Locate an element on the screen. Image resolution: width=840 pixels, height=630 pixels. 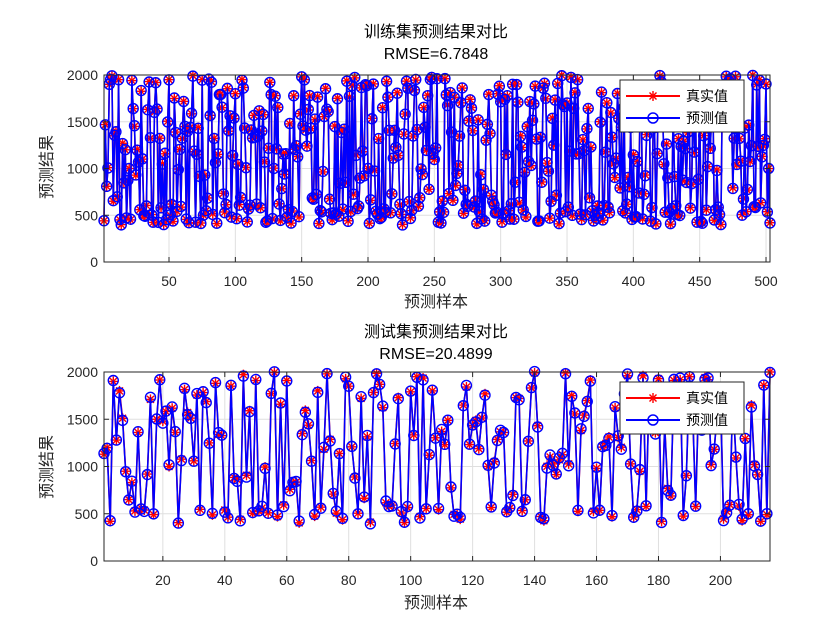
x-tick-label: 350 is located at coordinates (567, 281).